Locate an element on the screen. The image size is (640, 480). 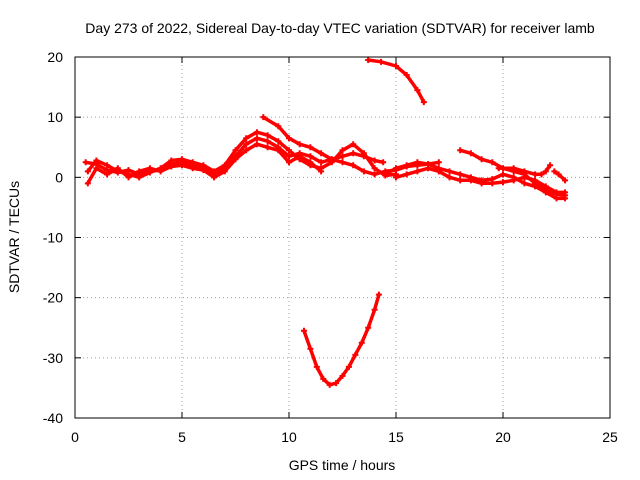
y-tick-labels: -40 -30 -20 -10 0 10 20 is located at coordinates (53, 237).